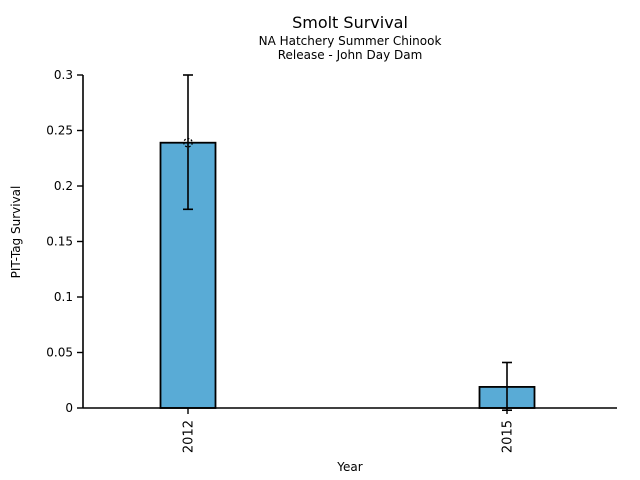  I want to click on chart-subtitle-line2: Release - John Day Dam, so click(350, 55).